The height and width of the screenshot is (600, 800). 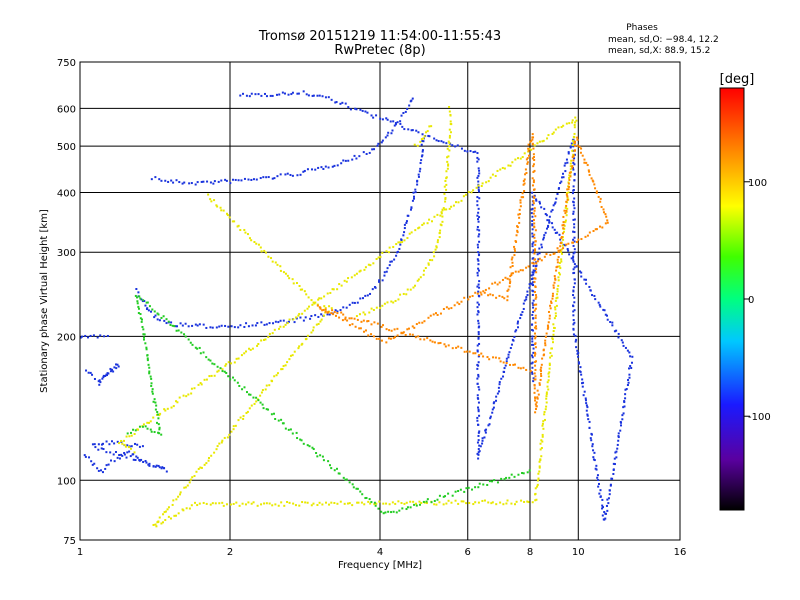 What do you see at coordinates (751, 300) in the screenshot?
I see `colorbar-tick-label: 0` at bounding box center [751, 300].